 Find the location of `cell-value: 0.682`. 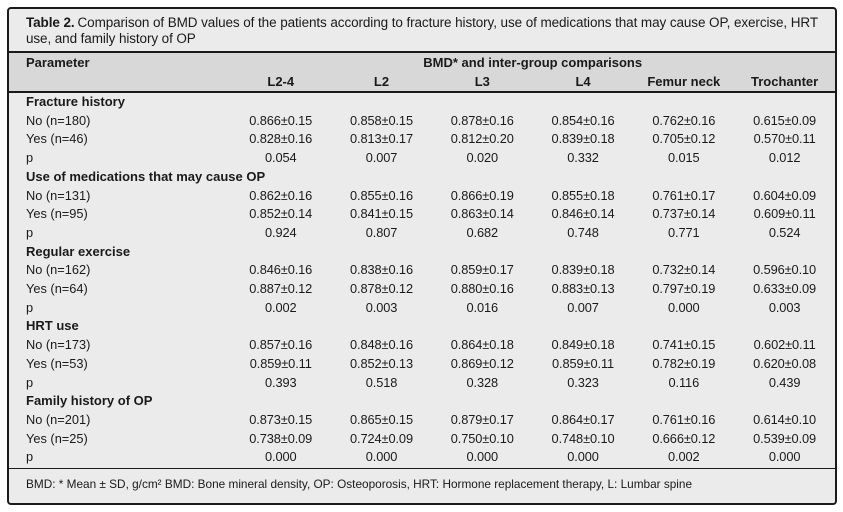

cell-value: 0.682 is located at coordinates (482, 232).